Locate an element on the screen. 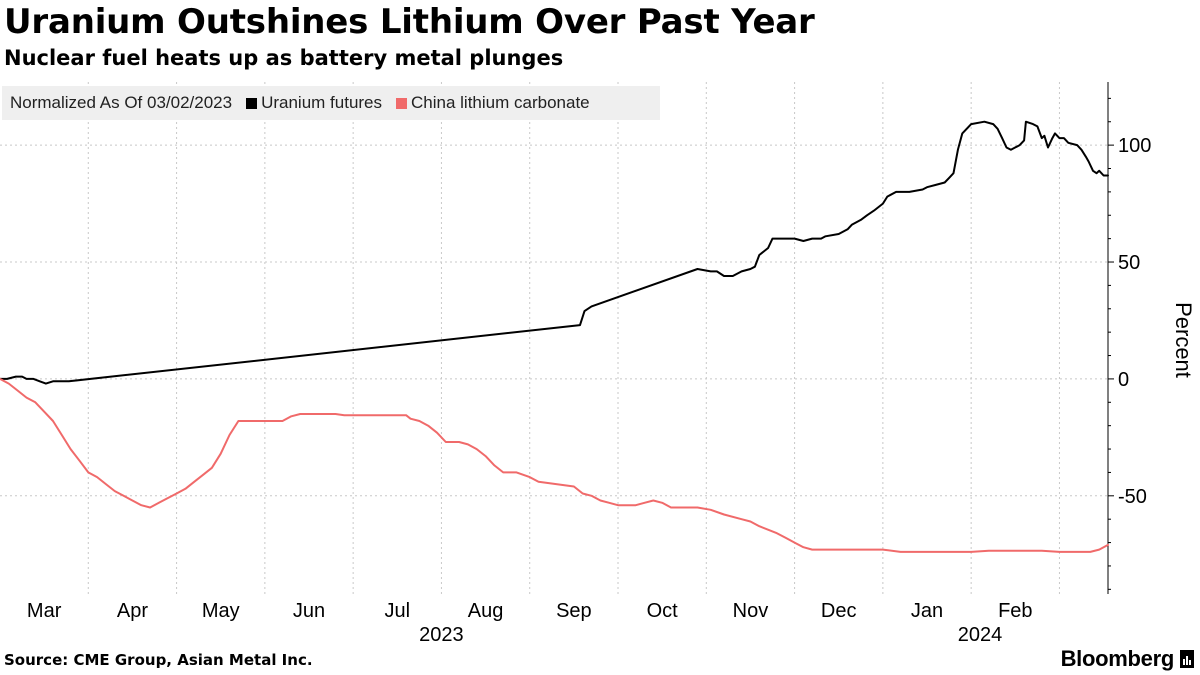  bloomberg-chart-icon is located at coordinates (1187, 659).